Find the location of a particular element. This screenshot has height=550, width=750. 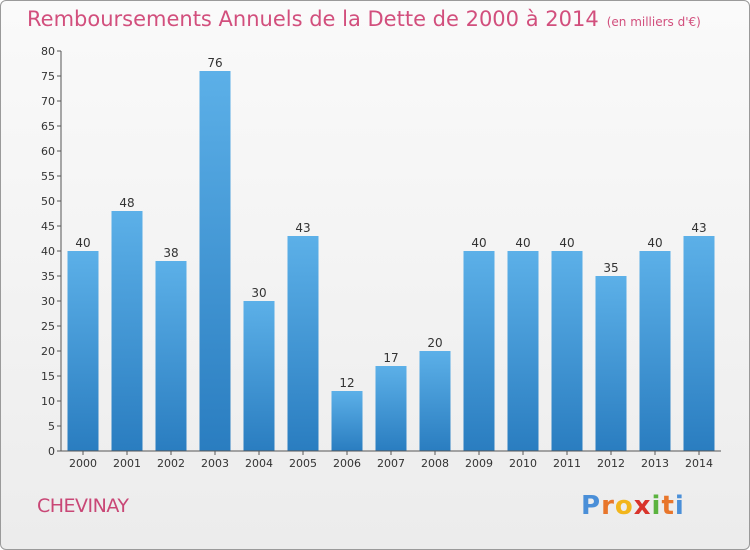

y-tick-label: 80 is located at coordinates (48, 51).